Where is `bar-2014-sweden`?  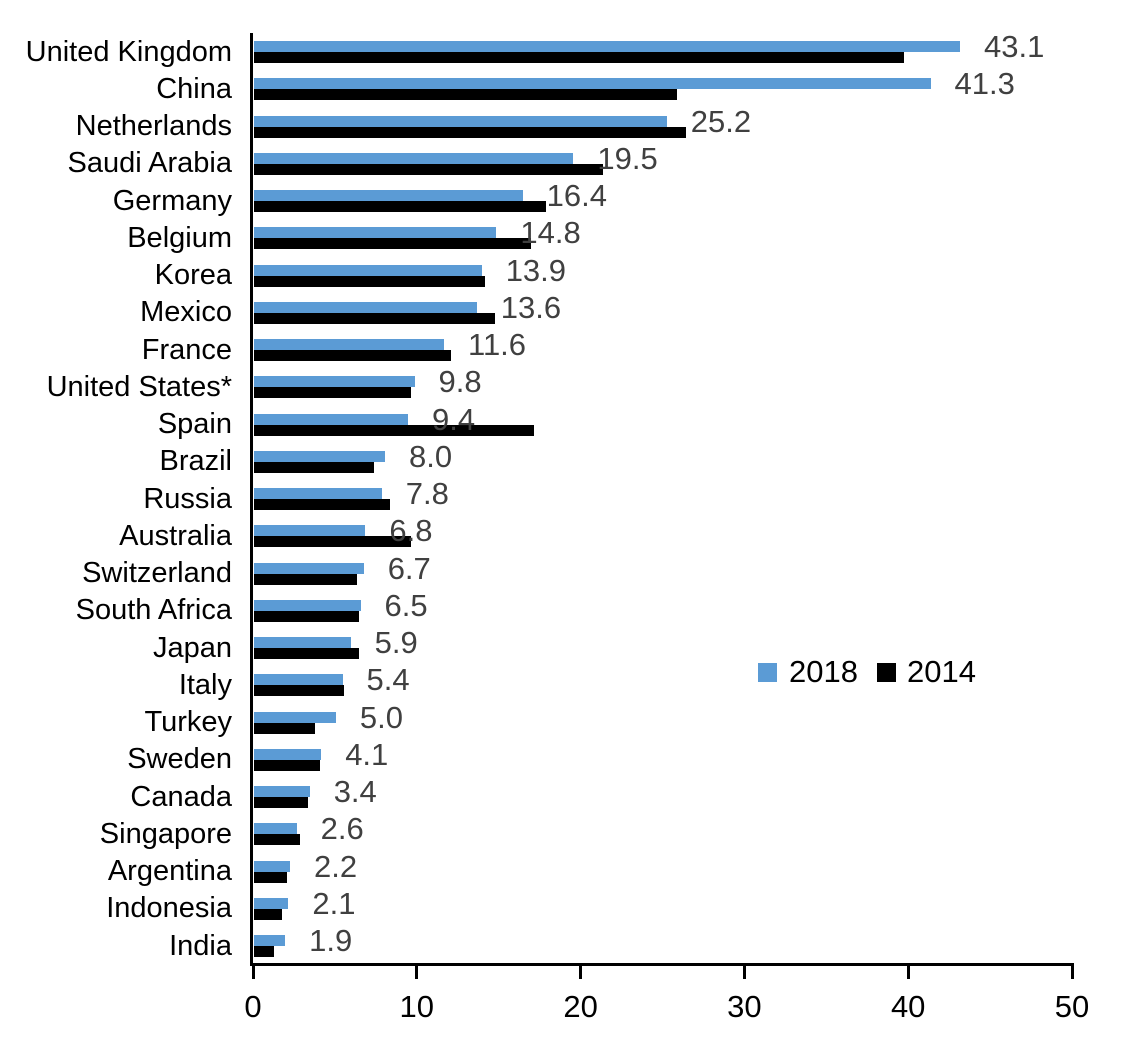 bar-2014-sweden is located at coordinates (287, 765).